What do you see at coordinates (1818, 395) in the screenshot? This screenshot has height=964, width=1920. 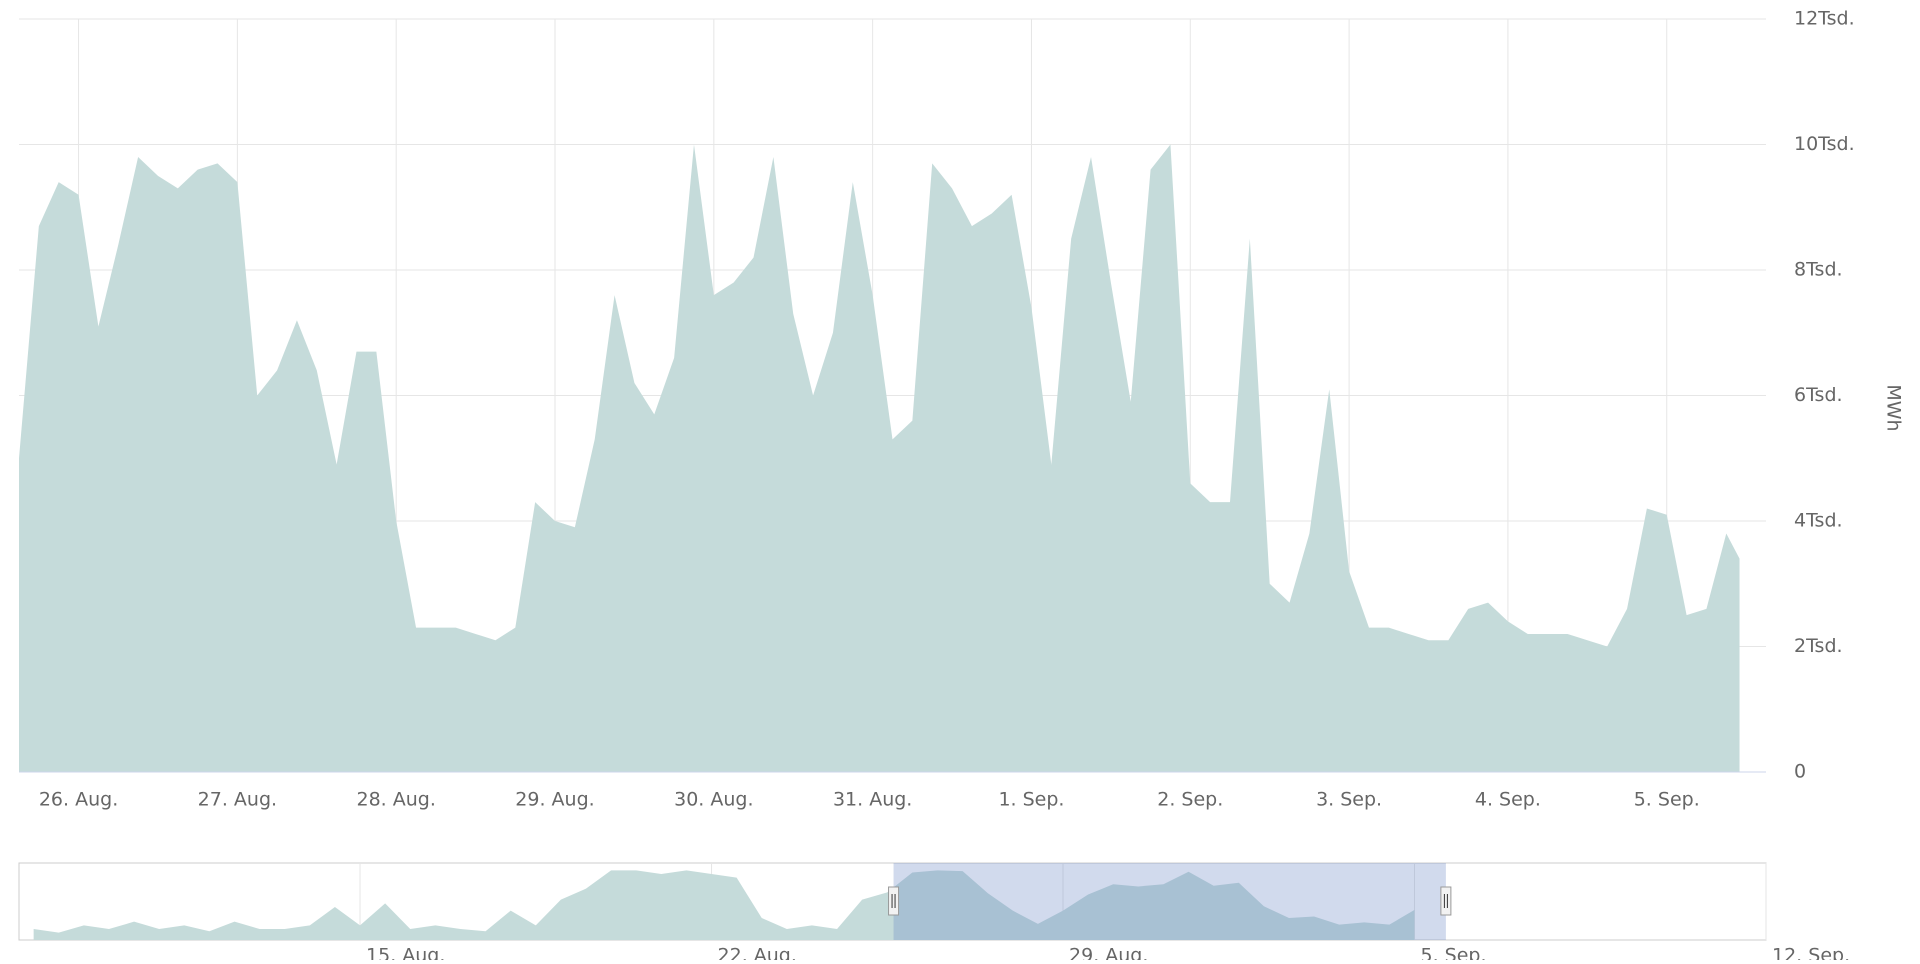 I see `y-tick-label: 6Tsd.` at bounding box center [1818, 395].